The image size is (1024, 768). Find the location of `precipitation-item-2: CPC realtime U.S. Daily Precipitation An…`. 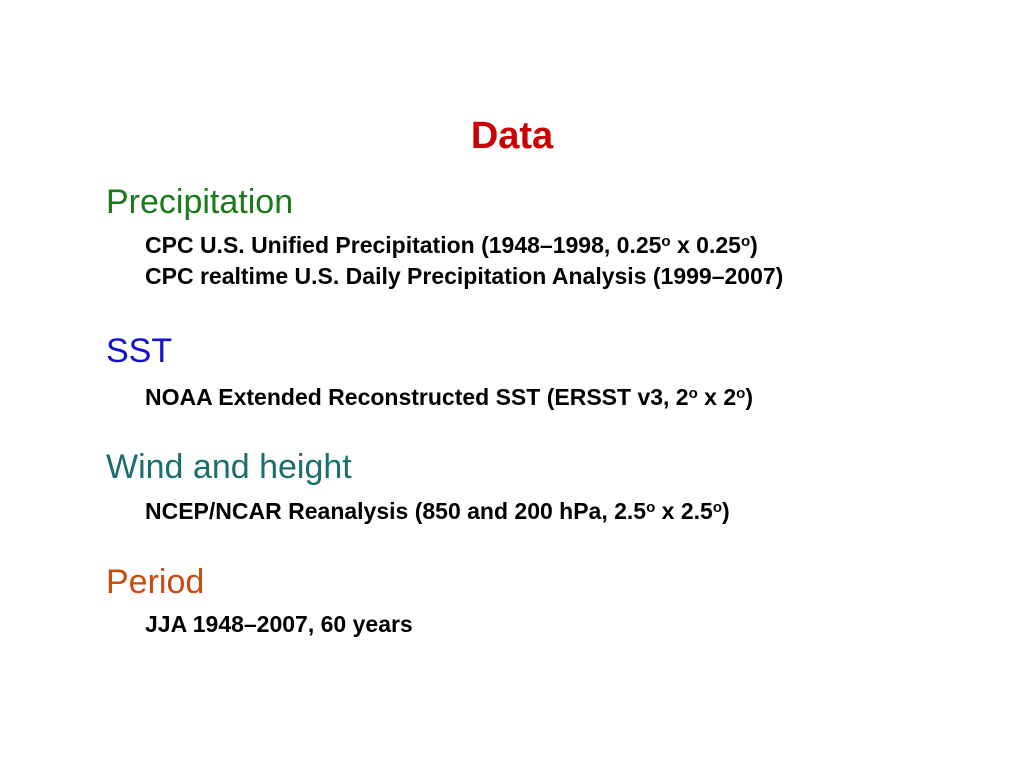

precipitation-item-2: CPC realtime U.S. Daily Precipitation An… is located at coordinates (464, 276).